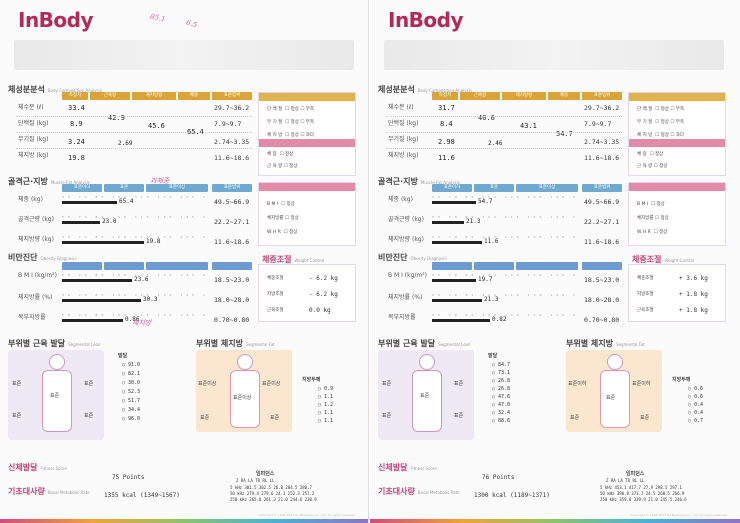 The width and height of the screenshot is (740, 523). Describe the element at coordinates (76, 124) in the screenshot. I see `comp-value-protein: 8.9` at that location.